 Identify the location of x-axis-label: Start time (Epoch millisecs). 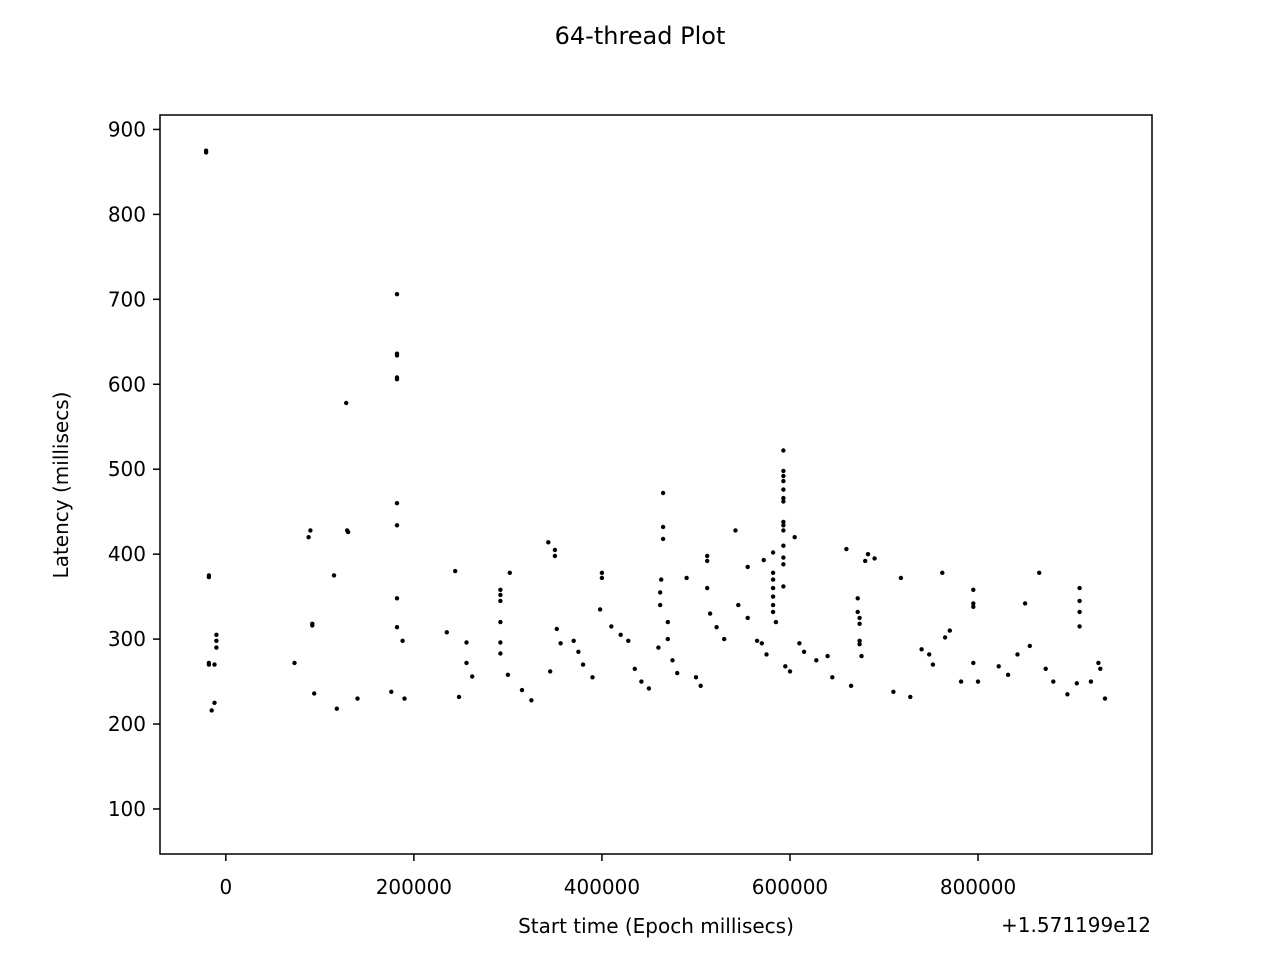
(656, 926).